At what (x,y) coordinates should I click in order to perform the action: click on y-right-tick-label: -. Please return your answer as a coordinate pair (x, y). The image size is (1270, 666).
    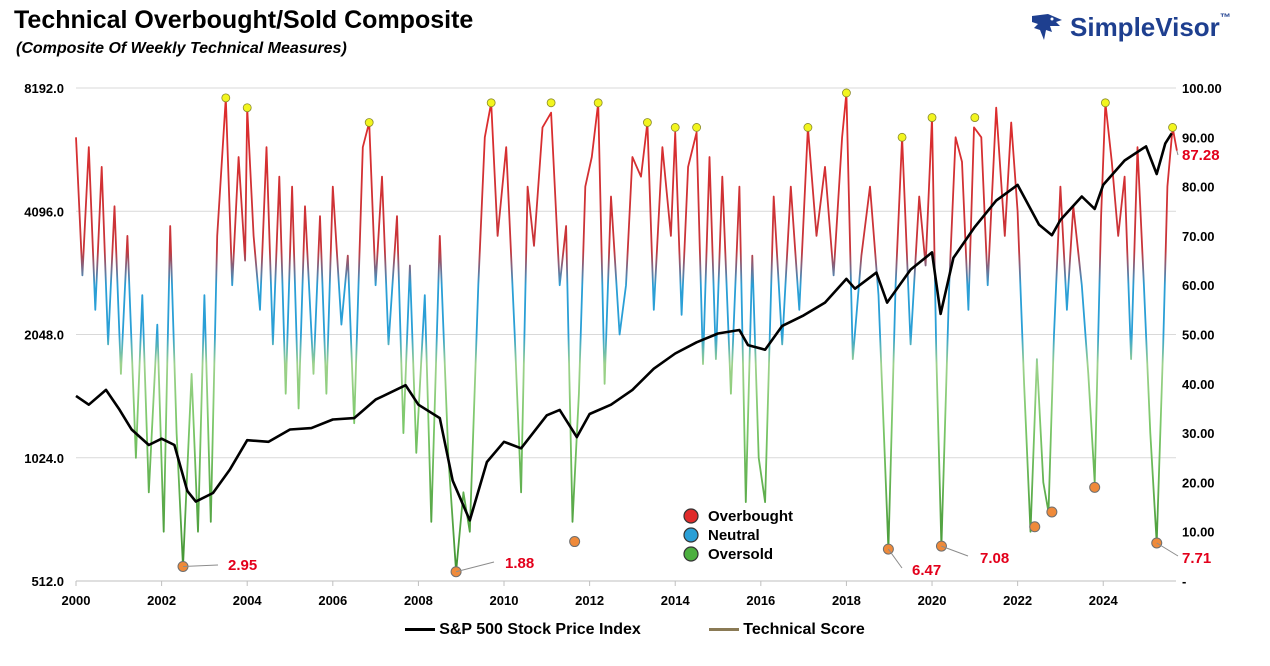
    Looking at the image, I should click on (1184, 581).